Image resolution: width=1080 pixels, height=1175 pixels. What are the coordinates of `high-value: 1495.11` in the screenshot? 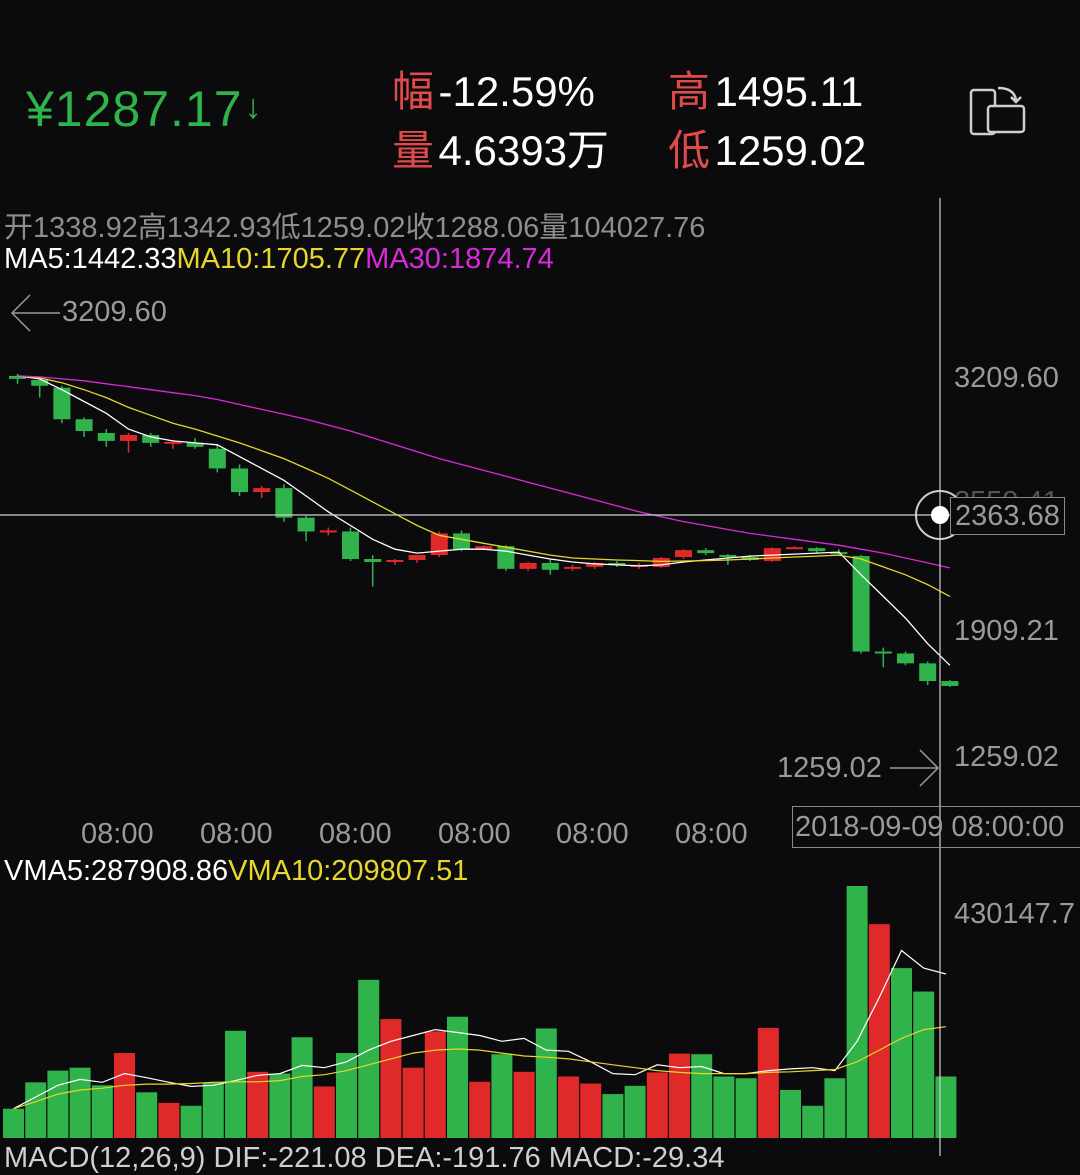 It's located at (789, 91).